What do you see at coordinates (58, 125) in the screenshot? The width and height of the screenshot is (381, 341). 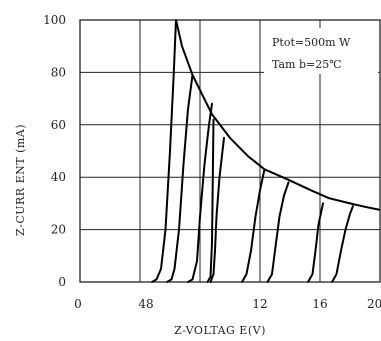 I see `y-tick-label-60: 60` at bounding box center [58, 125].